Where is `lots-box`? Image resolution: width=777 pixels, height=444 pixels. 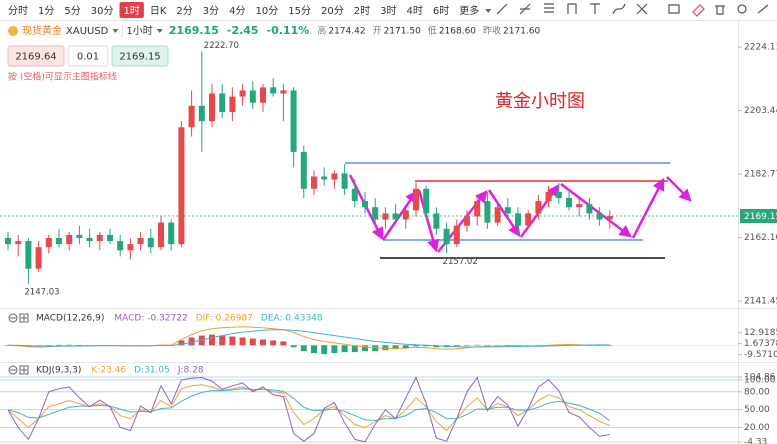
lots-box is located at coordinates (88, 56).